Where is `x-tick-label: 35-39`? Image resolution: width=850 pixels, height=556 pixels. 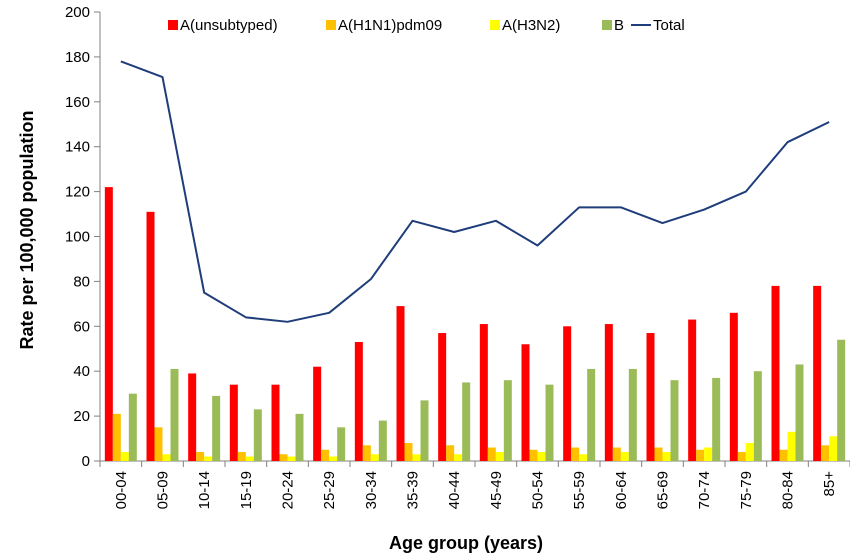
x-tick-label: 35-39 is located at coordinates (413, 490).